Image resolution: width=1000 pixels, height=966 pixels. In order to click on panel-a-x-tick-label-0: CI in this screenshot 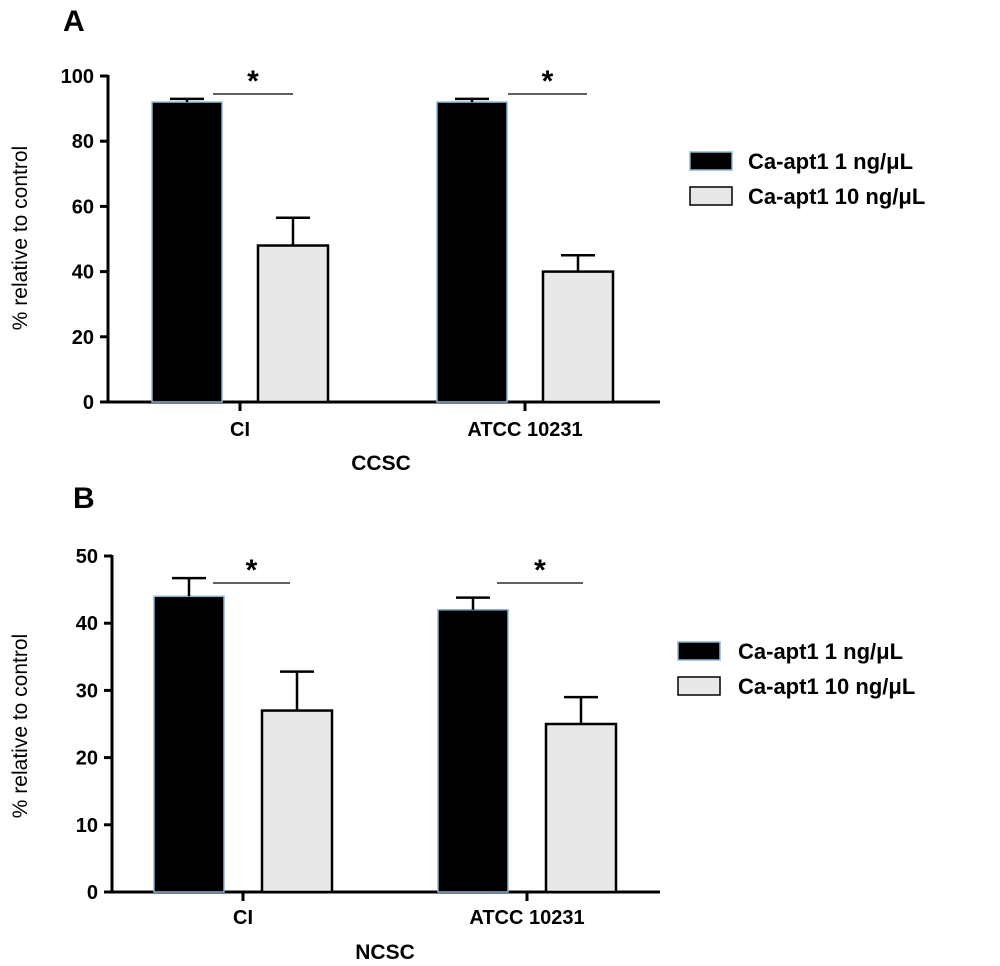, I will do `click(240, 430)`.